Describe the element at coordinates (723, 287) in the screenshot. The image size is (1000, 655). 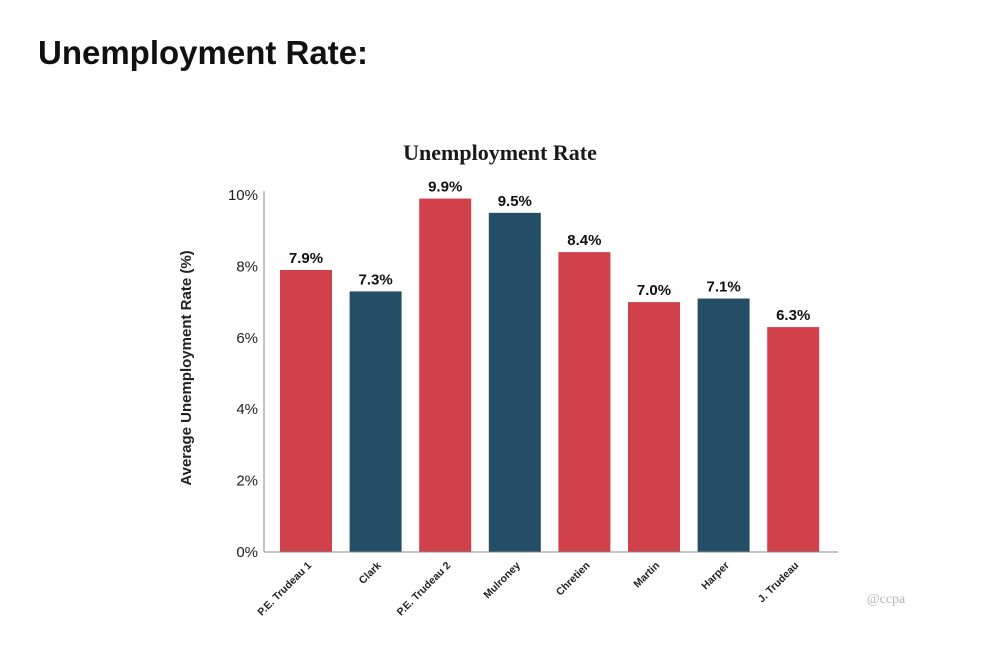
I see `data-label: 7.1%` at that location.